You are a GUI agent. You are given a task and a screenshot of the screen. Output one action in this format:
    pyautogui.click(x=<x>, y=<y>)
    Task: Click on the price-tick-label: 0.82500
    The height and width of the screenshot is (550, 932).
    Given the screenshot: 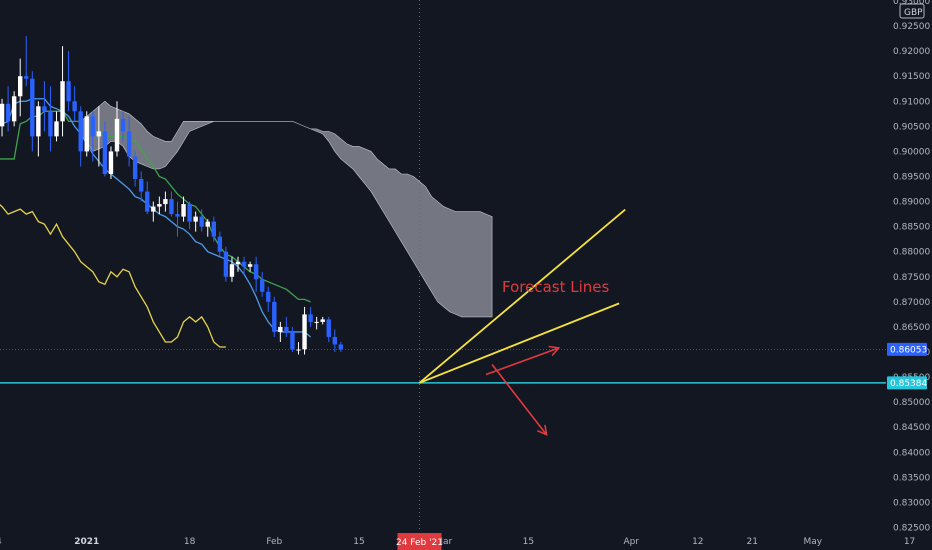 What is the action you would take?
    pyautogui.click(x=911, y=528)
    